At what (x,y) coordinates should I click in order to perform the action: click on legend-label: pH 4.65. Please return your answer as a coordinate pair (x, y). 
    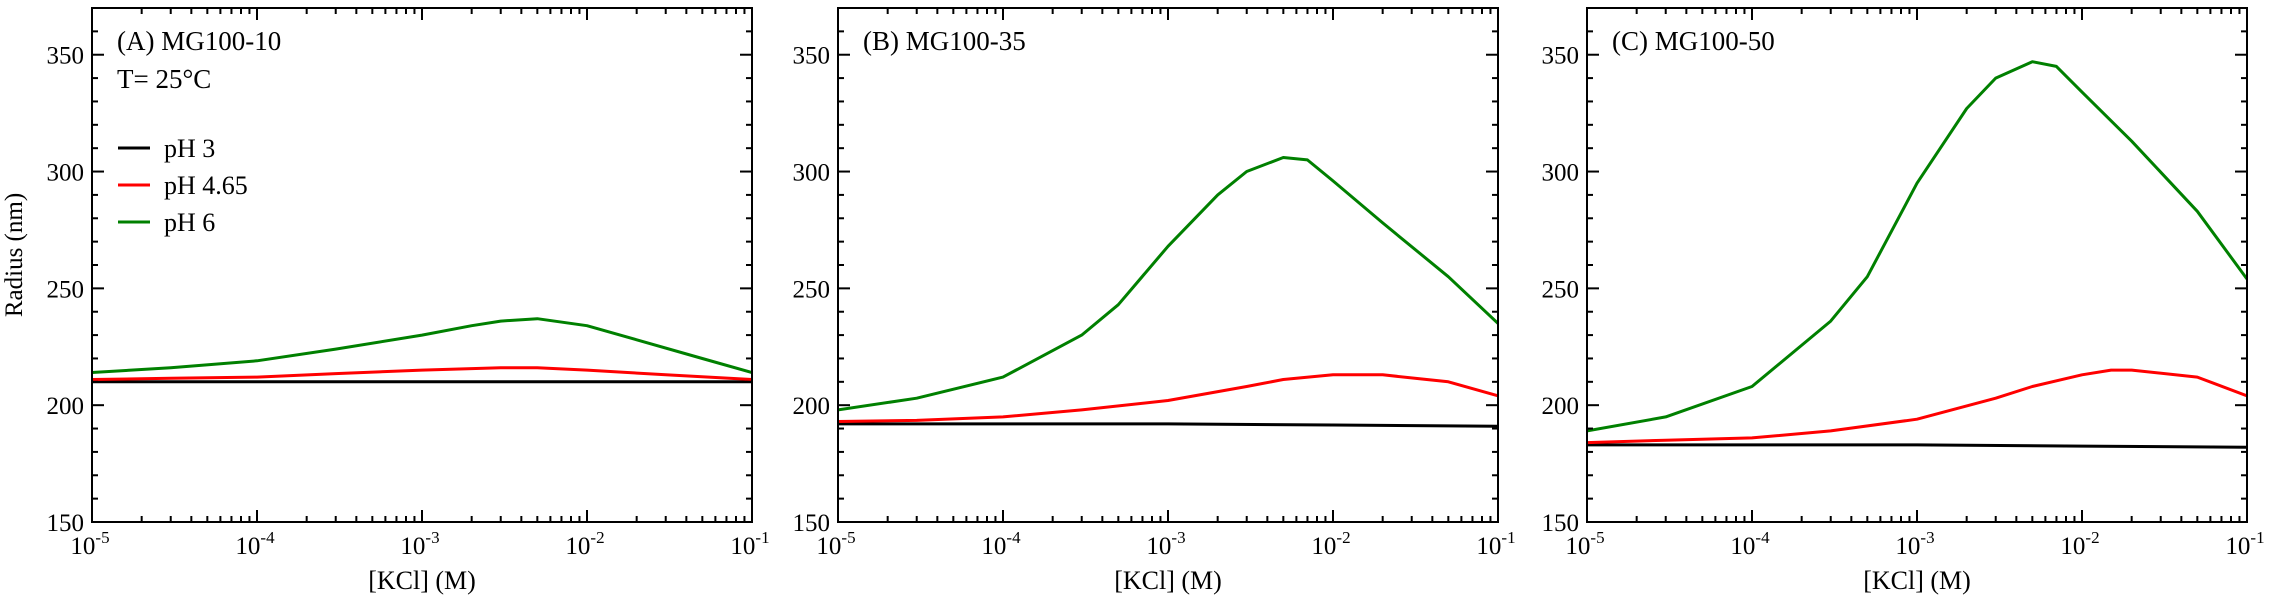
    Looking at the image, I should click on (206, 185).